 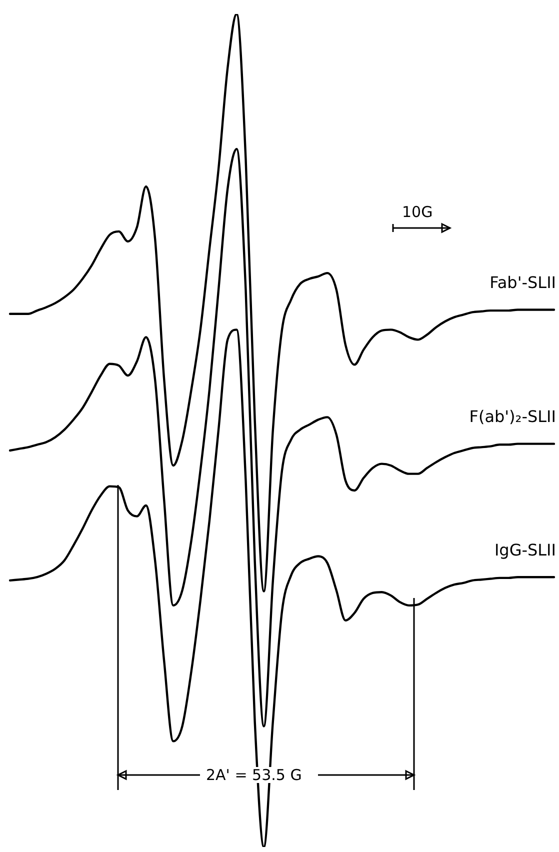 What do you see at coordinates (254, 775) in the screenshot?
I see `annotation: 2A' = 53.5 G` at bounding box center [254, 775].